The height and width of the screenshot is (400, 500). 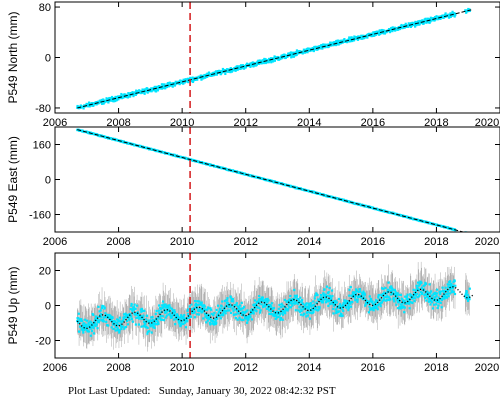 What do you see at coordinates (275, 308) in the screenshot?
I see `model-fit-line` at bounding box center [275, 308].